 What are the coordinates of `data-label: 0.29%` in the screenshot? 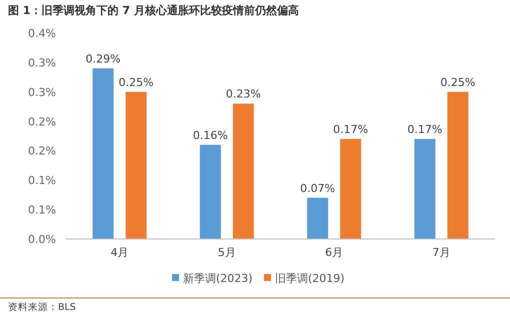 It's located at (103, 59).